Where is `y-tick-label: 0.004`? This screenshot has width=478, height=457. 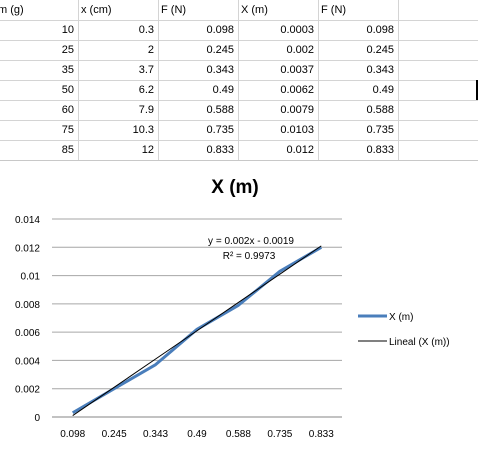 y-tick-label: 0.004 is located at coordinates (27, 361).